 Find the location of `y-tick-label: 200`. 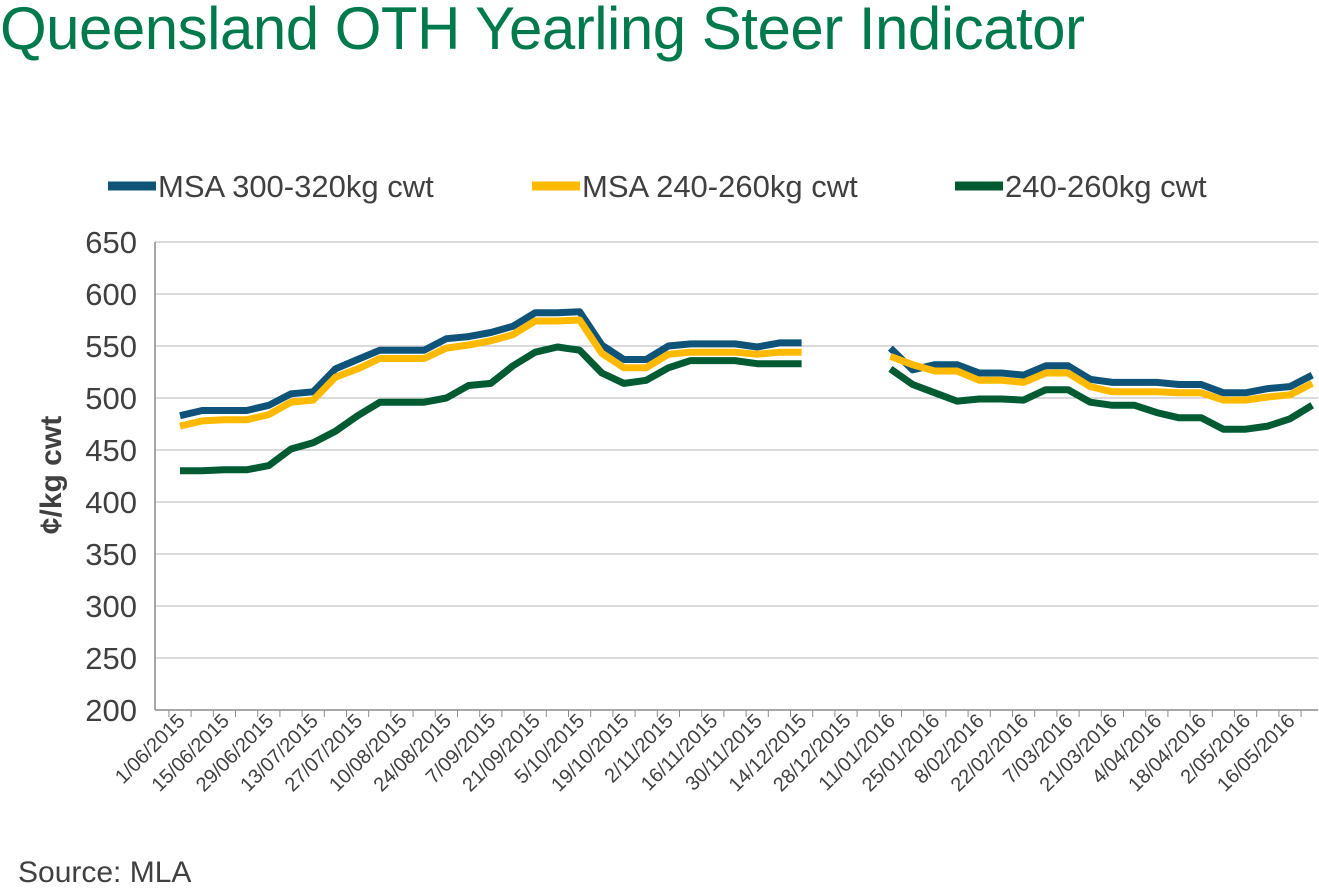

y-tick-label: 200 is located at coordinates (111, 710).